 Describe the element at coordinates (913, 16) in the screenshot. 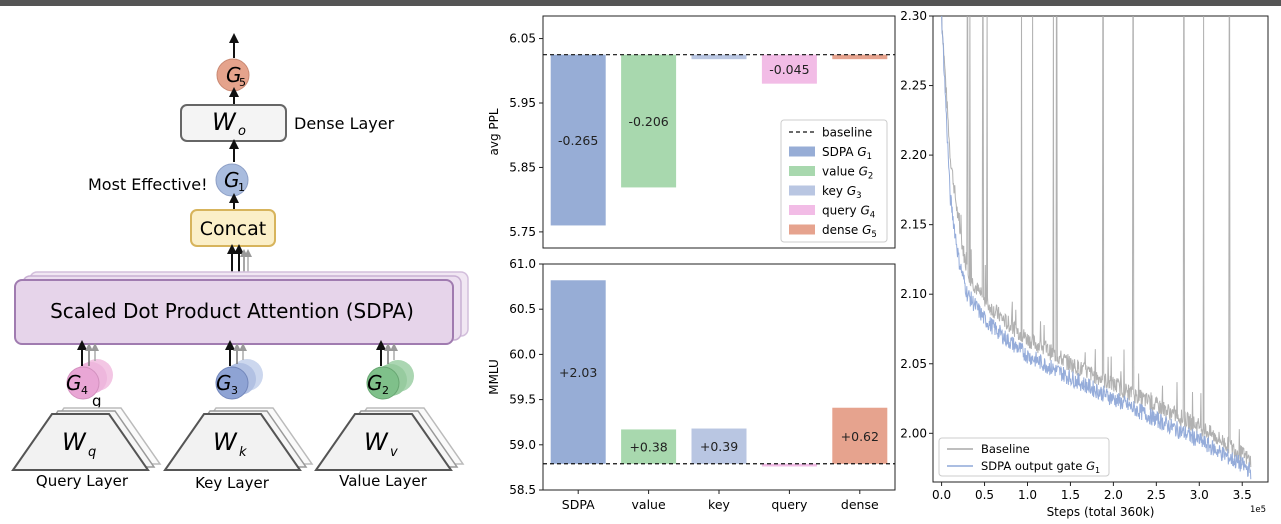

I see `y-tick-label: 2.30` at that location.